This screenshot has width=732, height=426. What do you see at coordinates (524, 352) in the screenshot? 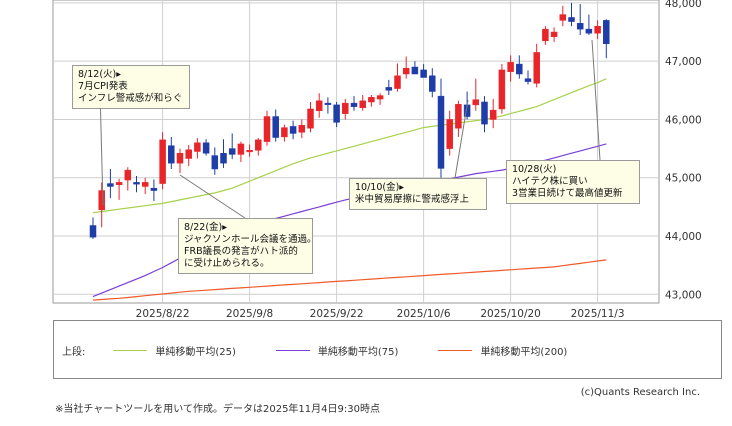
I see `legend-label-sma200: 単純移動平均(200)` at bounding box center [524, 352].